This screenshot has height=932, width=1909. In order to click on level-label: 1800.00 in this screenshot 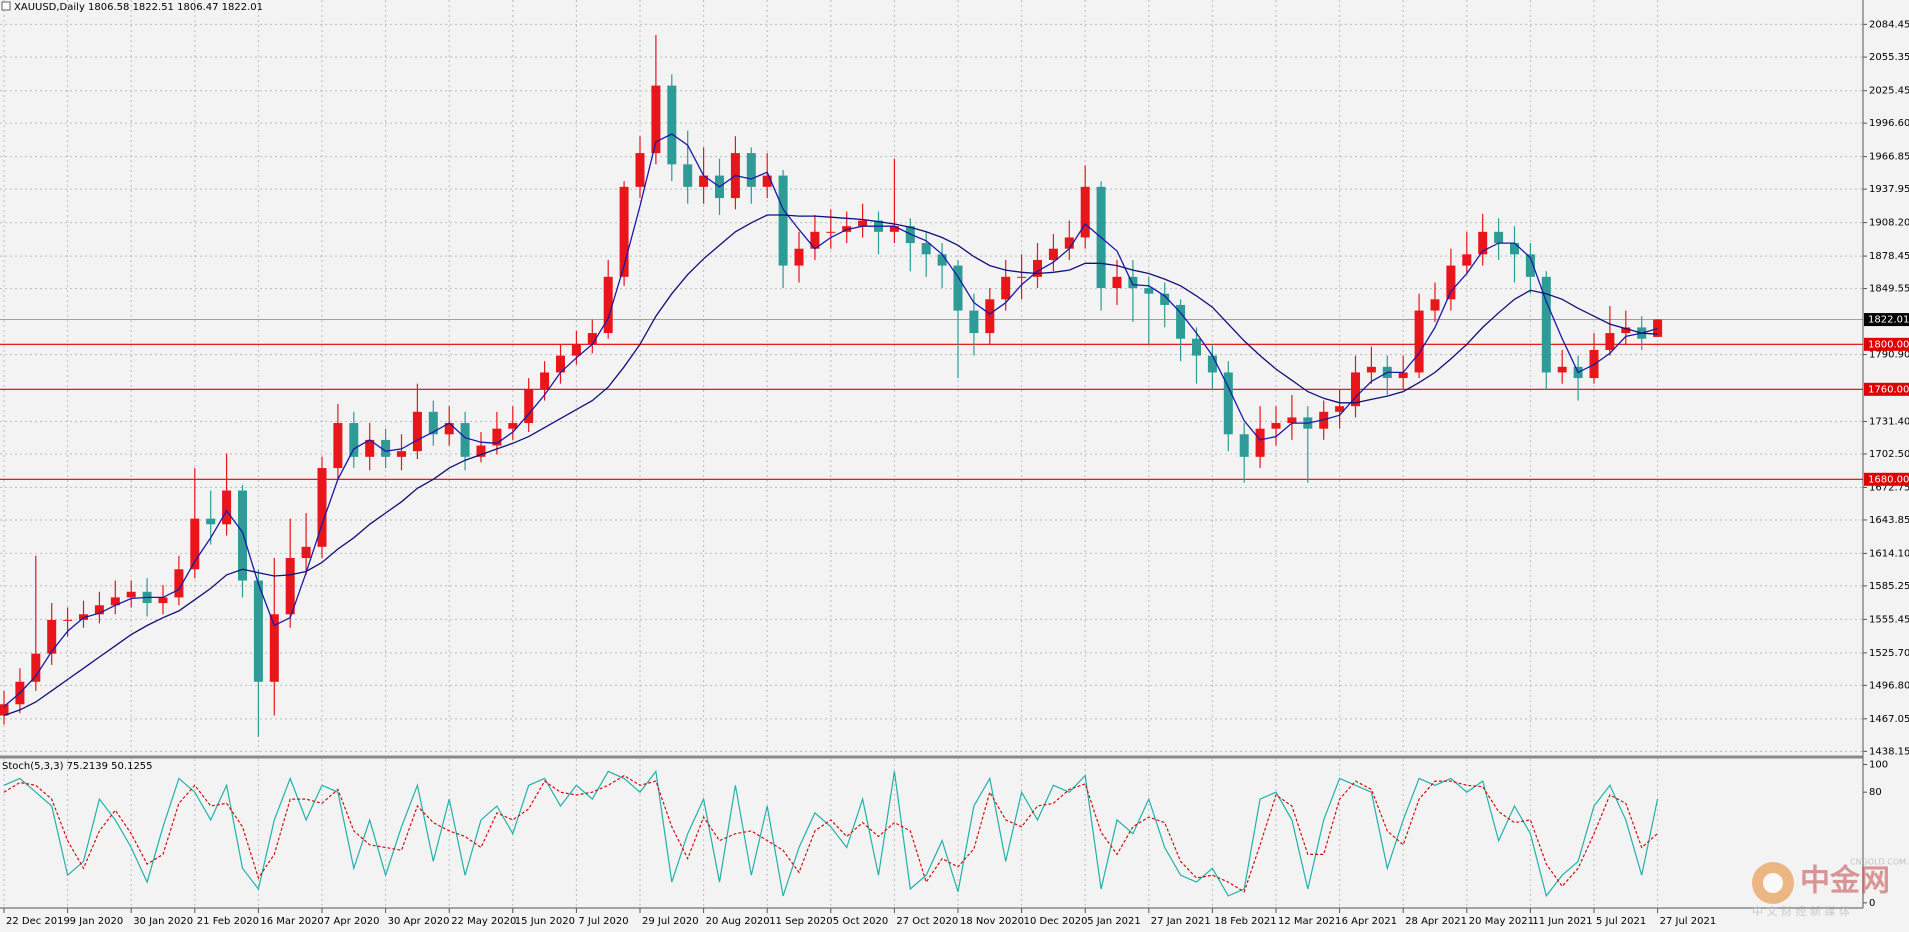, I will do `click(1888, 344)`.